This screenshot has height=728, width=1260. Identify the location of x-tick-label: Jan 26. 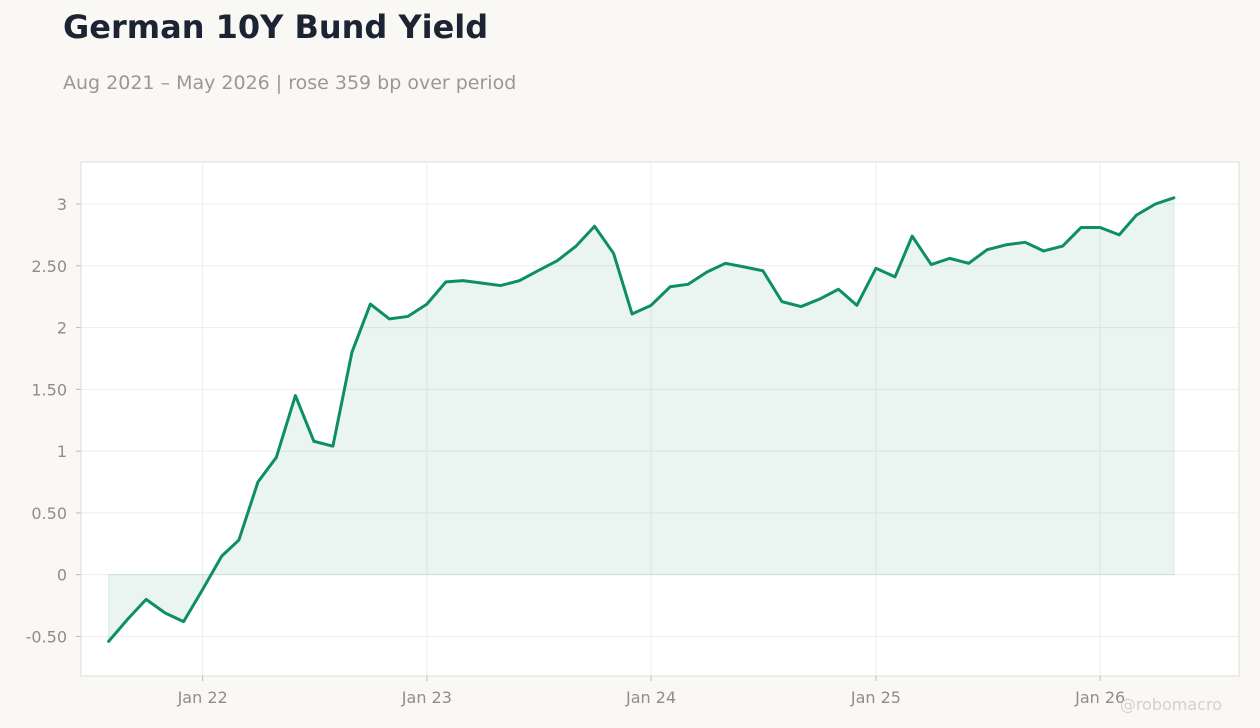
(1099, 697).